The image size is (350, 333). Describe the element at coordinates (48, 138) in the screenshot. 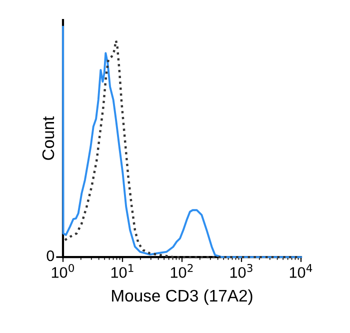

I see `y-axis-title: Count` at that location.